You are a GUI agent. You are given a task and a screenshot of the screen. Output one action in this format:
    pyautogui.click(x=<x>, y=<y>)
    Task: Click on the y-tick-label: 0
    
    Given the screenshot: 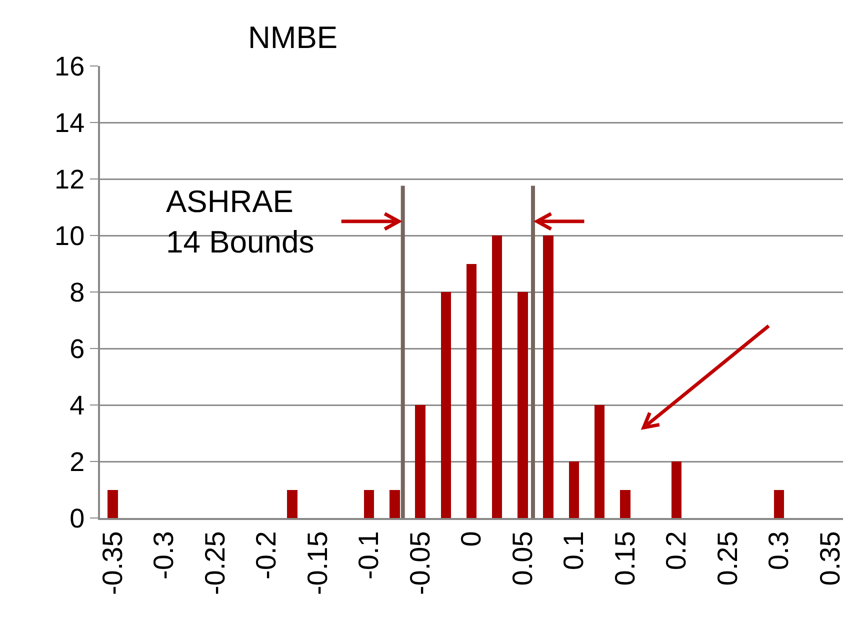 What is the action you would take?
    pyautogui.click(x=77, y=518)
    